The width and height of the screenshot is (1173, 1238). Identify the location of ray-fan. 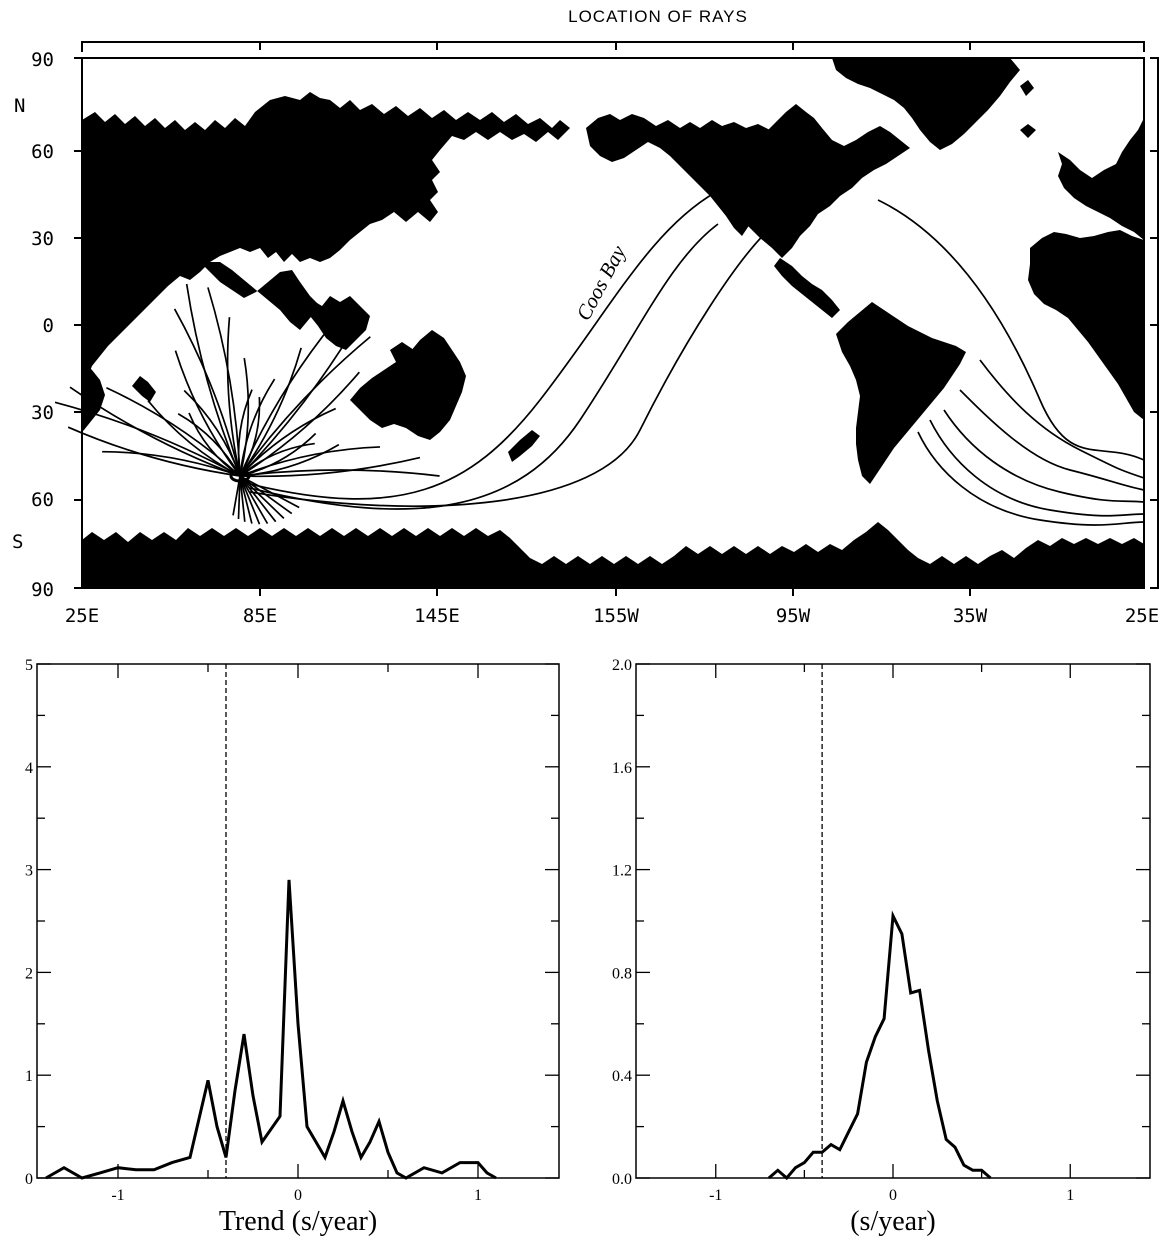
(247, 404).